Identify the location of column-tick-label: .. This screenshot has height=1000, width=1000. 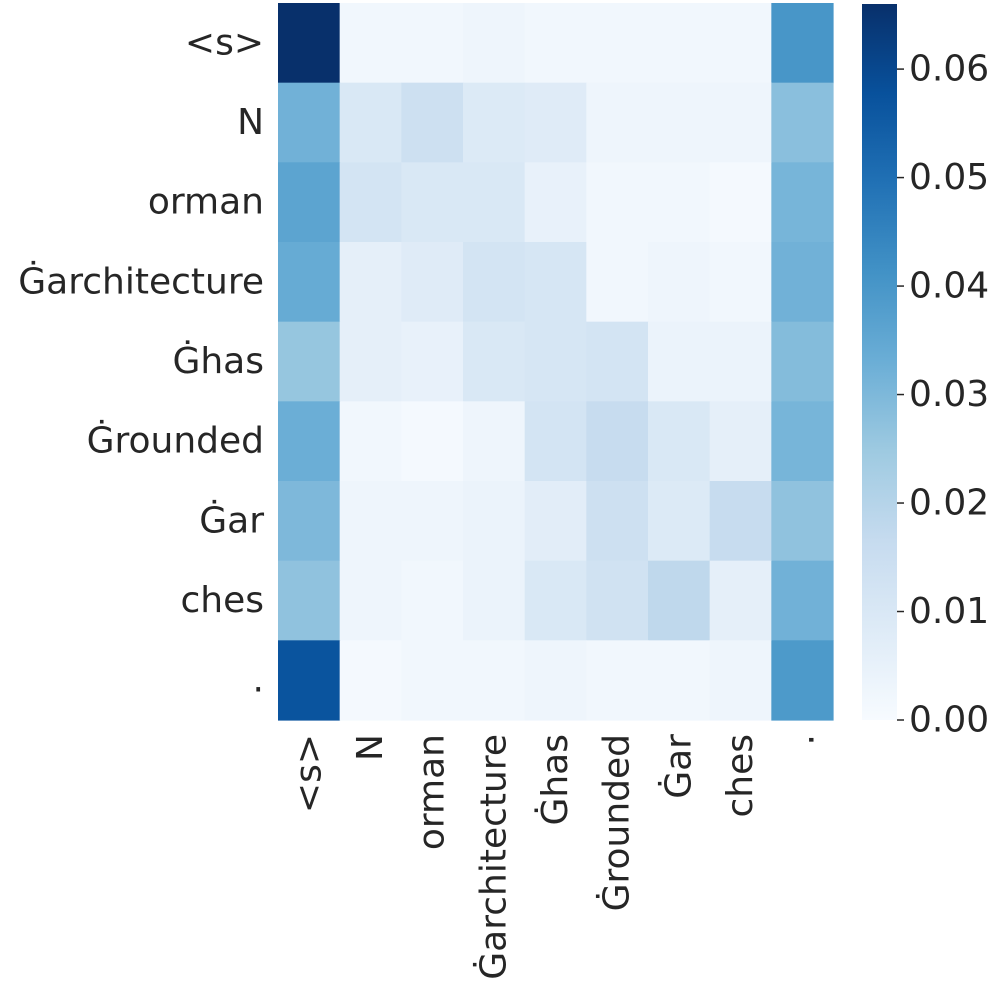
(802, 739).